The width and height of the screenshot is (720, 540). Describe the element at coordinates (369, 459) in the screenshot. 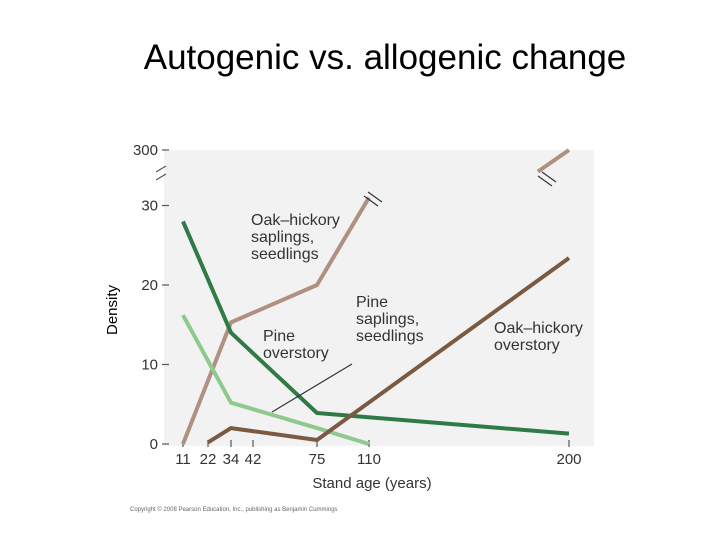

I see `x-tick-label: 110` at that location.